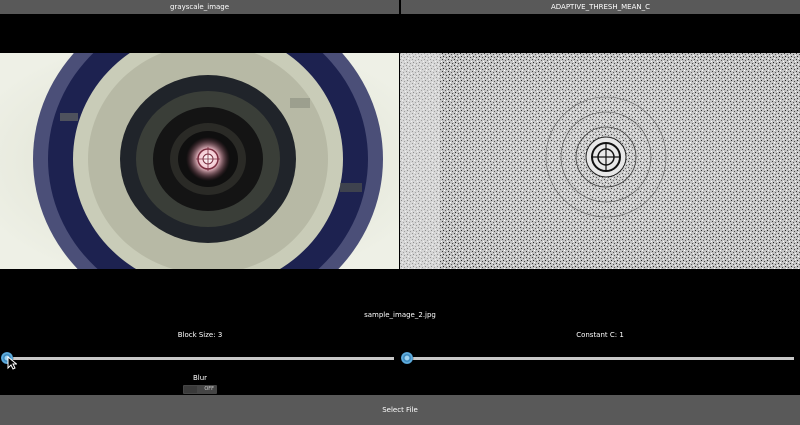 This screenshot has height=425, width=800. Describe the element at coordinates (600, 7) in the screenshot. I see `tab-adaptive-thresh-mean-c: ADAPTIVE_THRESH_MEAN_C` at that location.